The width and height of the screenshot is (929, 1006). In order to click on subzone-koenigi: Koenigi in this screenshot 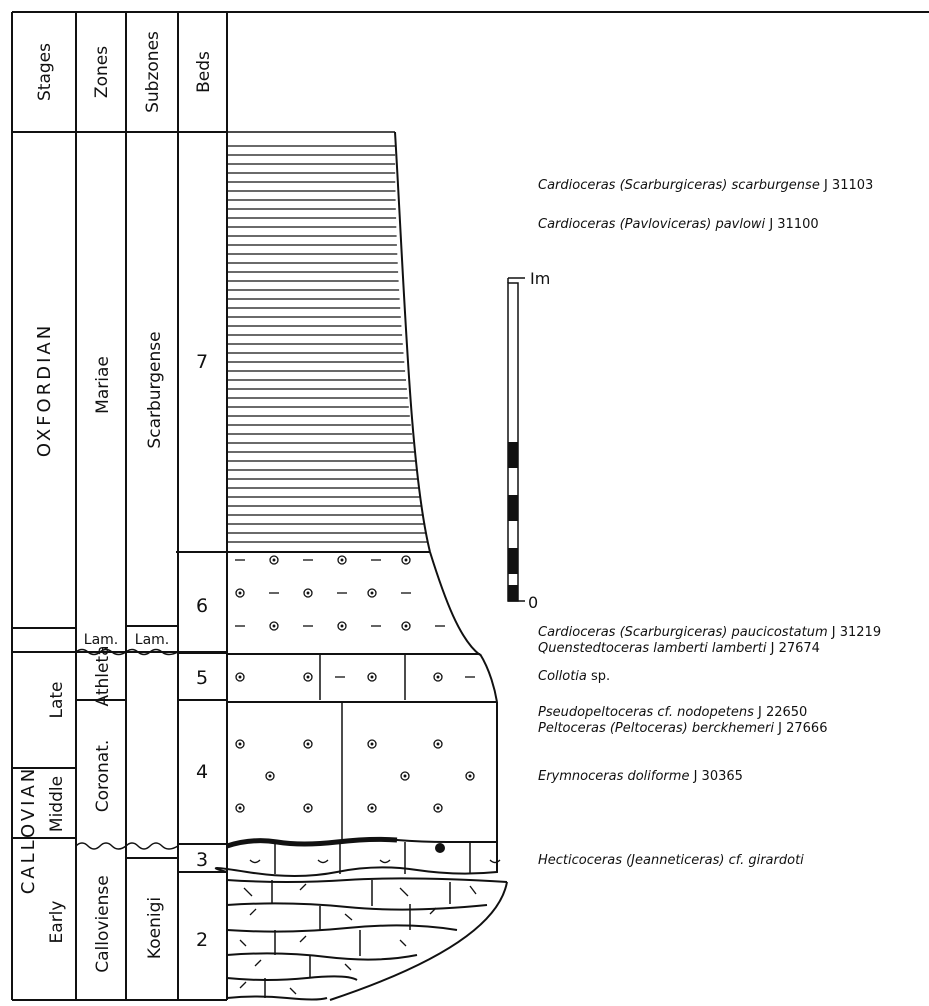, I will do `click(155, 928)`.